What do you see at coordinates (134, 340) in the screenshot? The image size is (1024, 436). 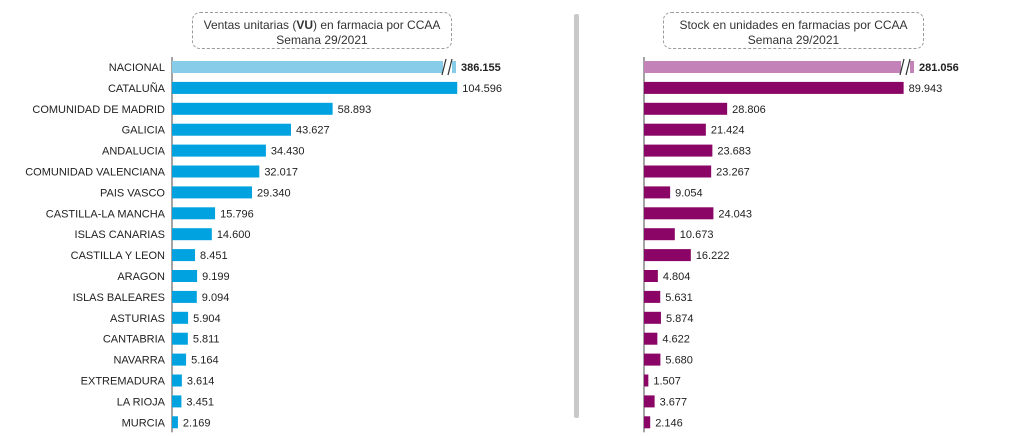 I see `category-label: CANTABRIA` at bounding box center [134, 340].